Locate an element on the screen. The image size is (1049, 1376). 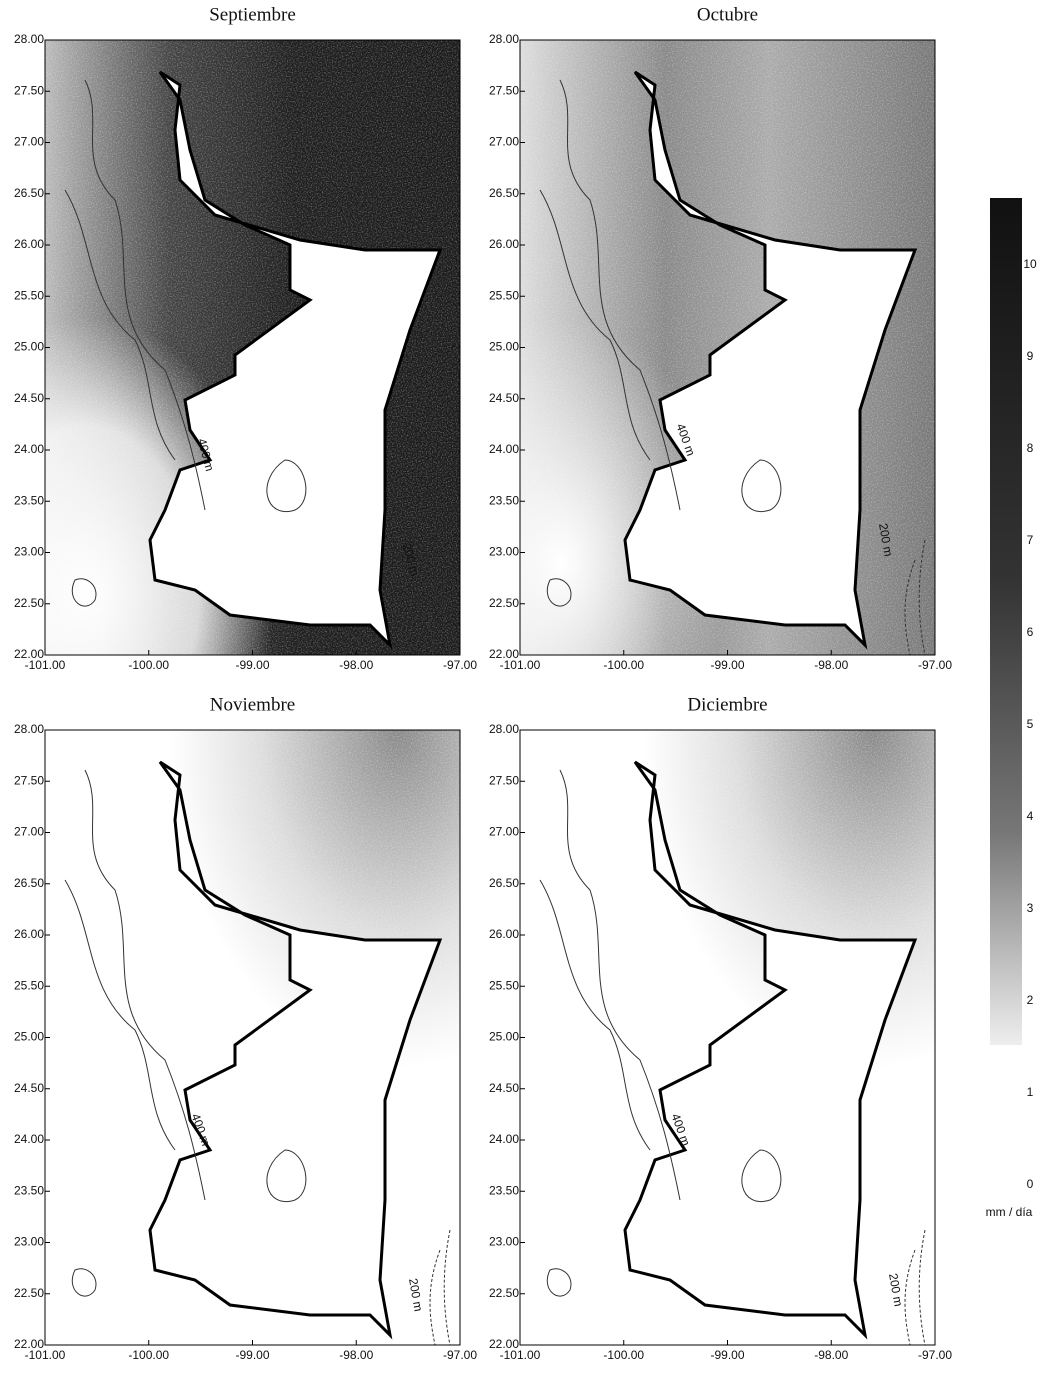
colorbar-tick-label: 0 is located at coordinates (1030, 1184).